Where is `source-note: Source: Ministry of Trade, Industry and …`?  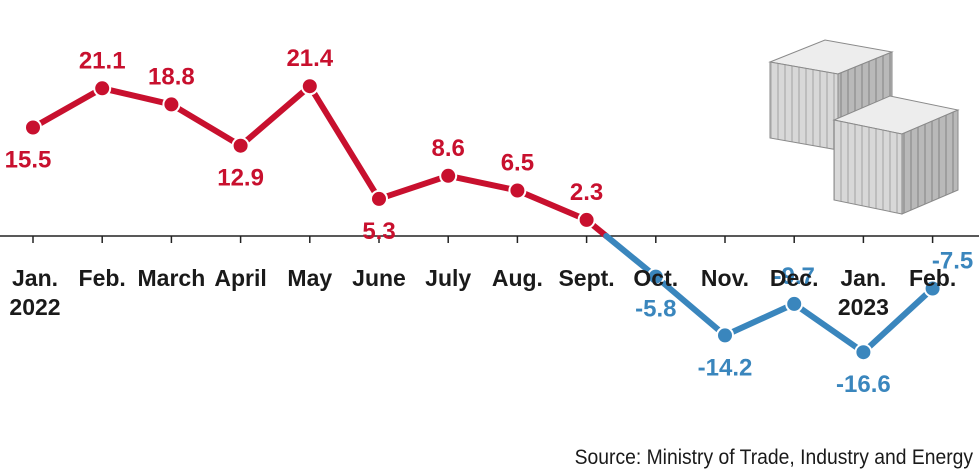 source-note: Source: Ministry of Trade, Industry and … is located at coordinates (773, 457).